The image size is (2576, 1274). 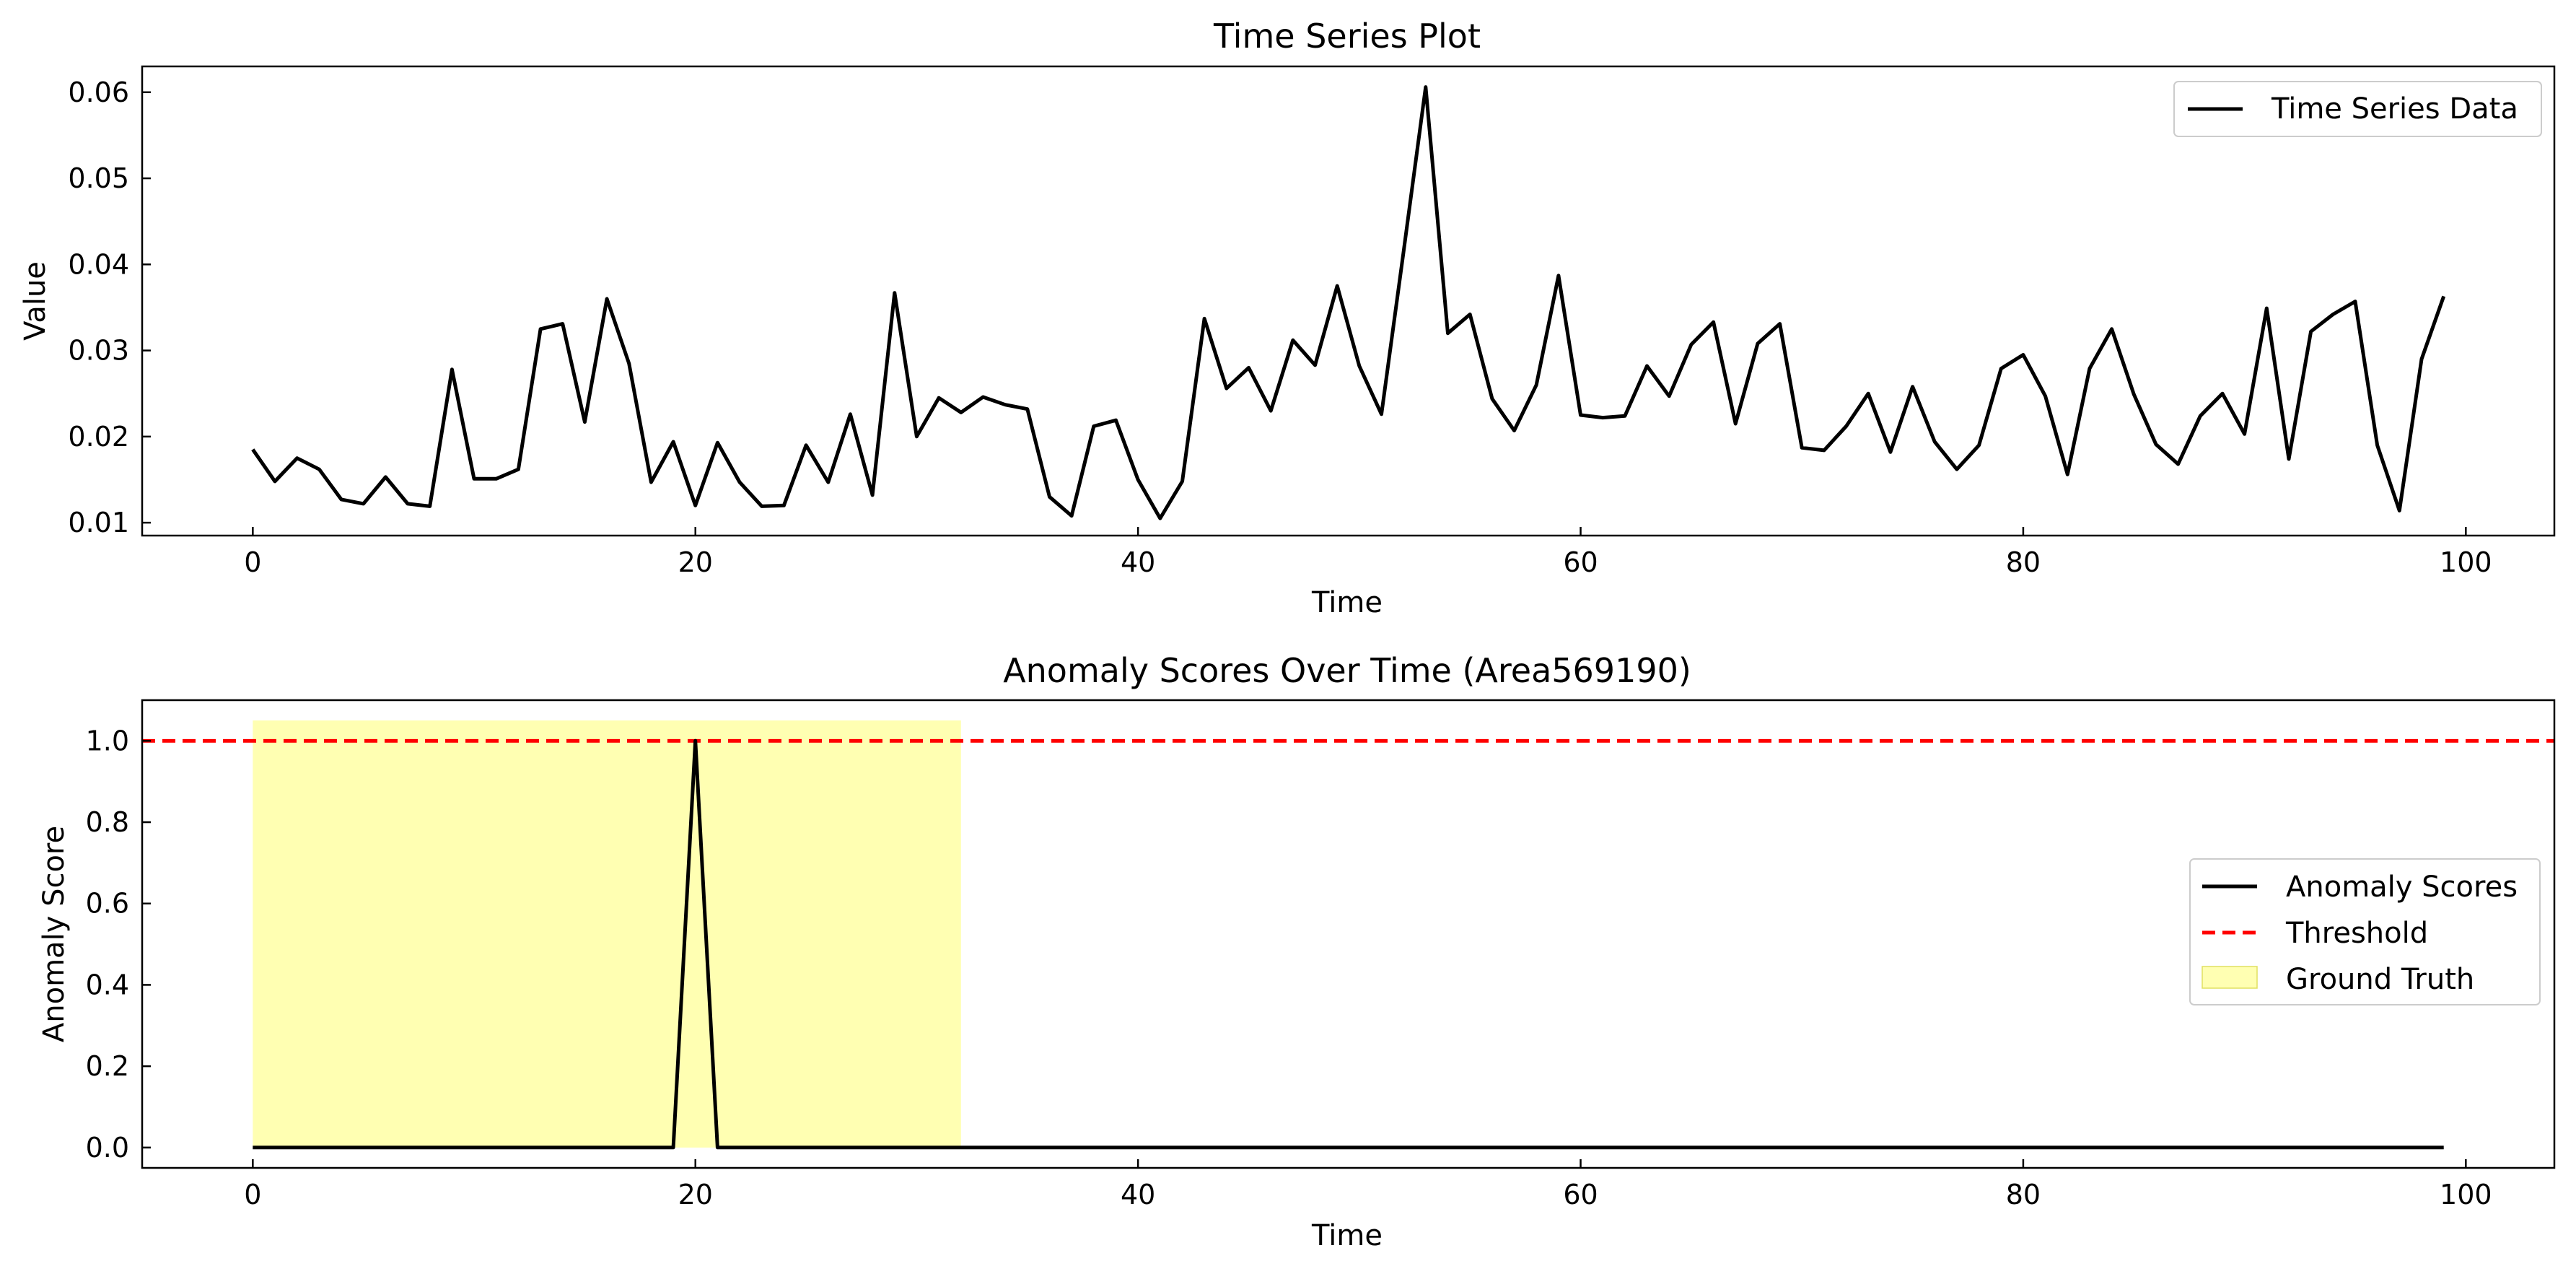 I want to click on y-tick-label: 1.0, so click(x=107, y=740).